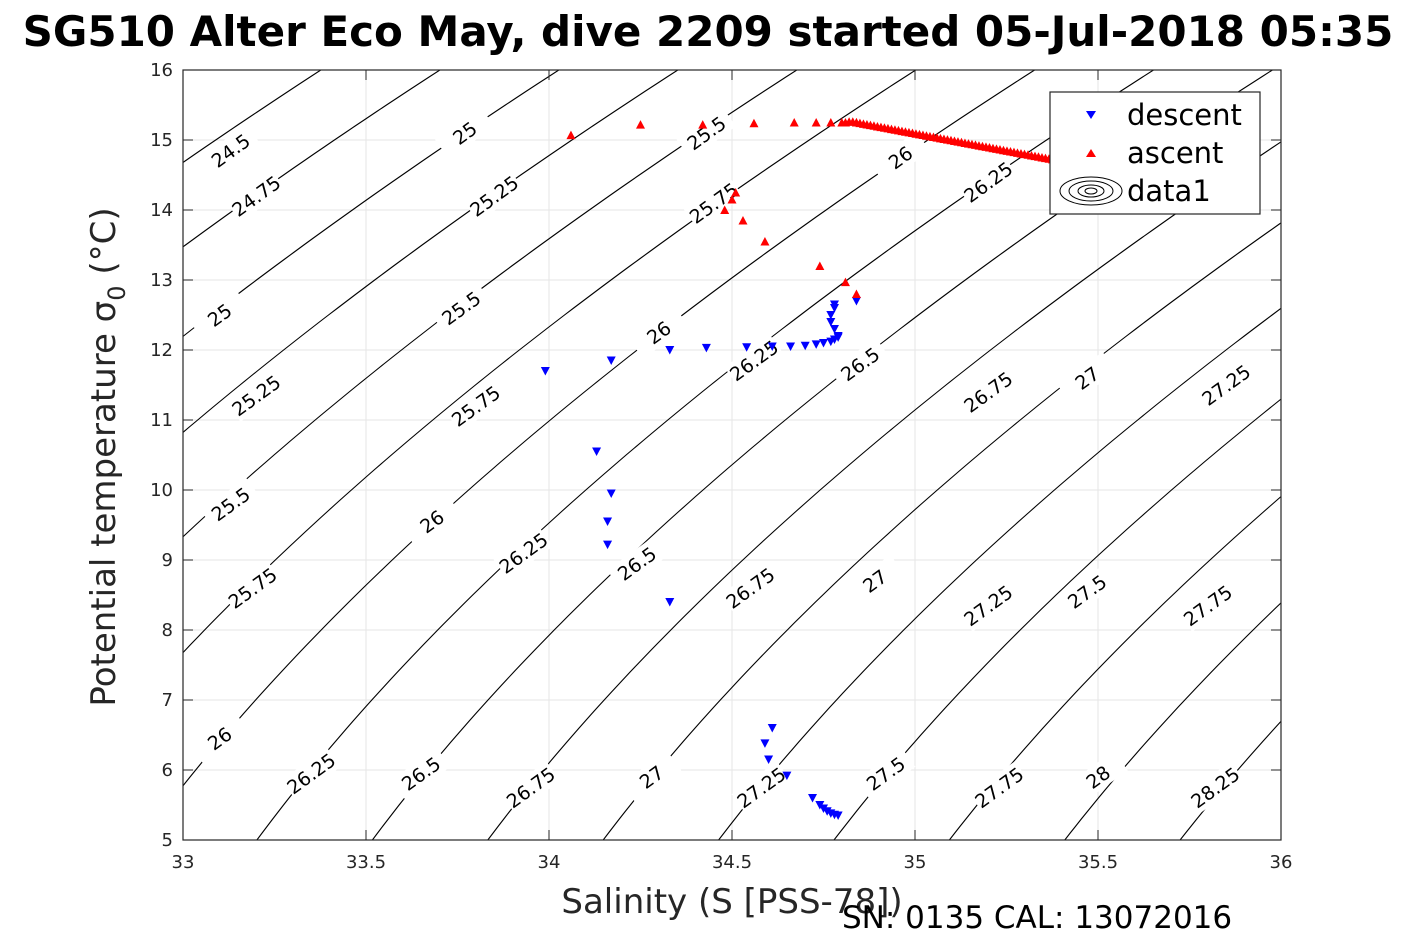 The height and width of the screenshot is (945, 1417). What do you see at coordinates (161, 210) in the screenshot?
I see `y-tick-label: 14` at bounding box center [161, 210].